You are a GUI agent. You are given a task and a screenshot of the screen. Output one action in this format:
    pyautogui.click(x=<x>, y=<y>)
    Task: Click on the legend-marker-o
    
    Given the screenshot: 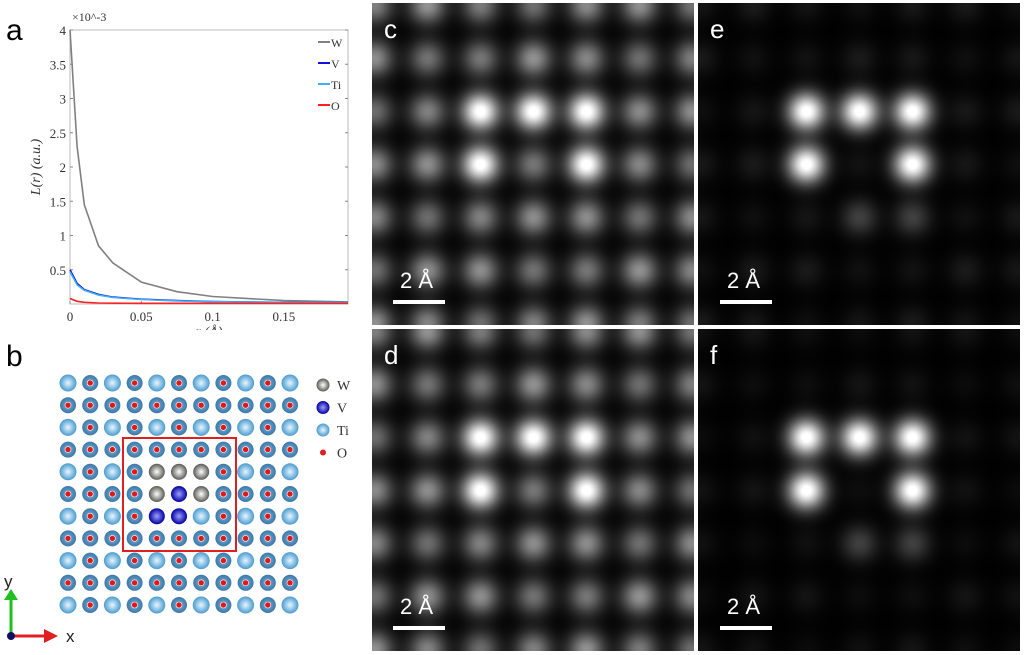 What is the action you would take?
    pyautogui.click(x=323, y=452)
    